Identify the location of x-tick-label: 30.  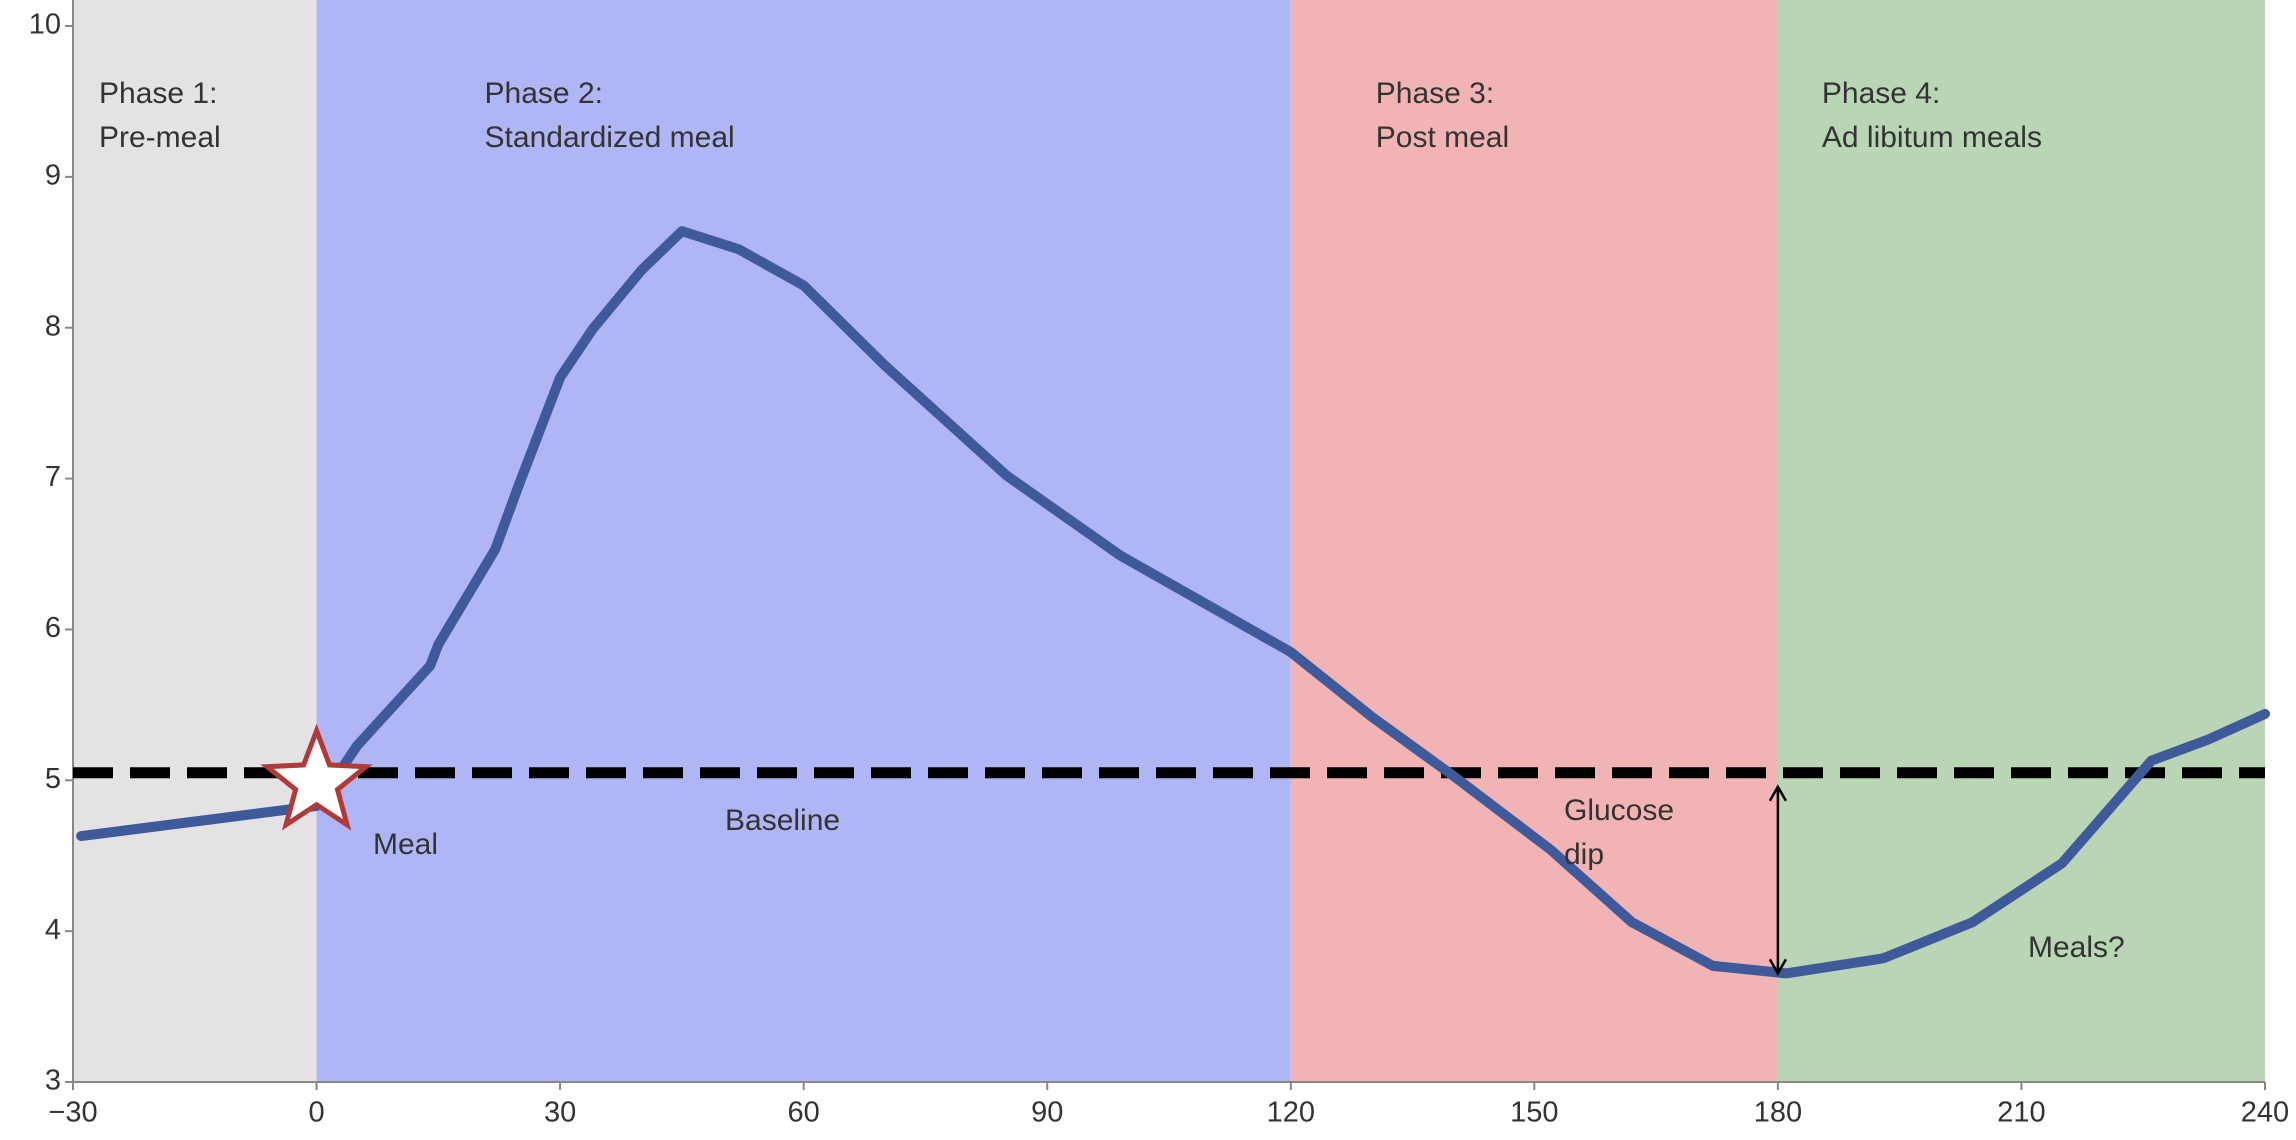
(560, 1113).